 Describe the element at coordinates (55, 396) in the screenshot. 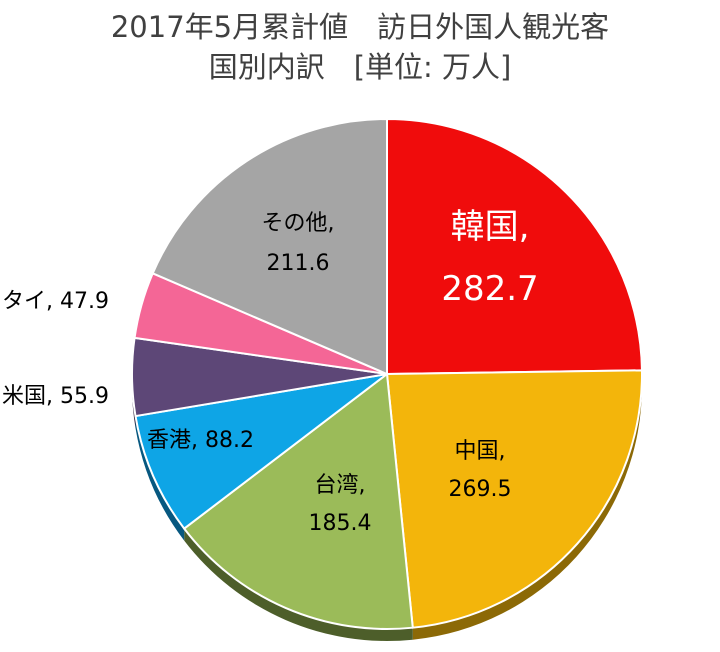

I see `slice-label-usa: 米国, 55.9` at that location.